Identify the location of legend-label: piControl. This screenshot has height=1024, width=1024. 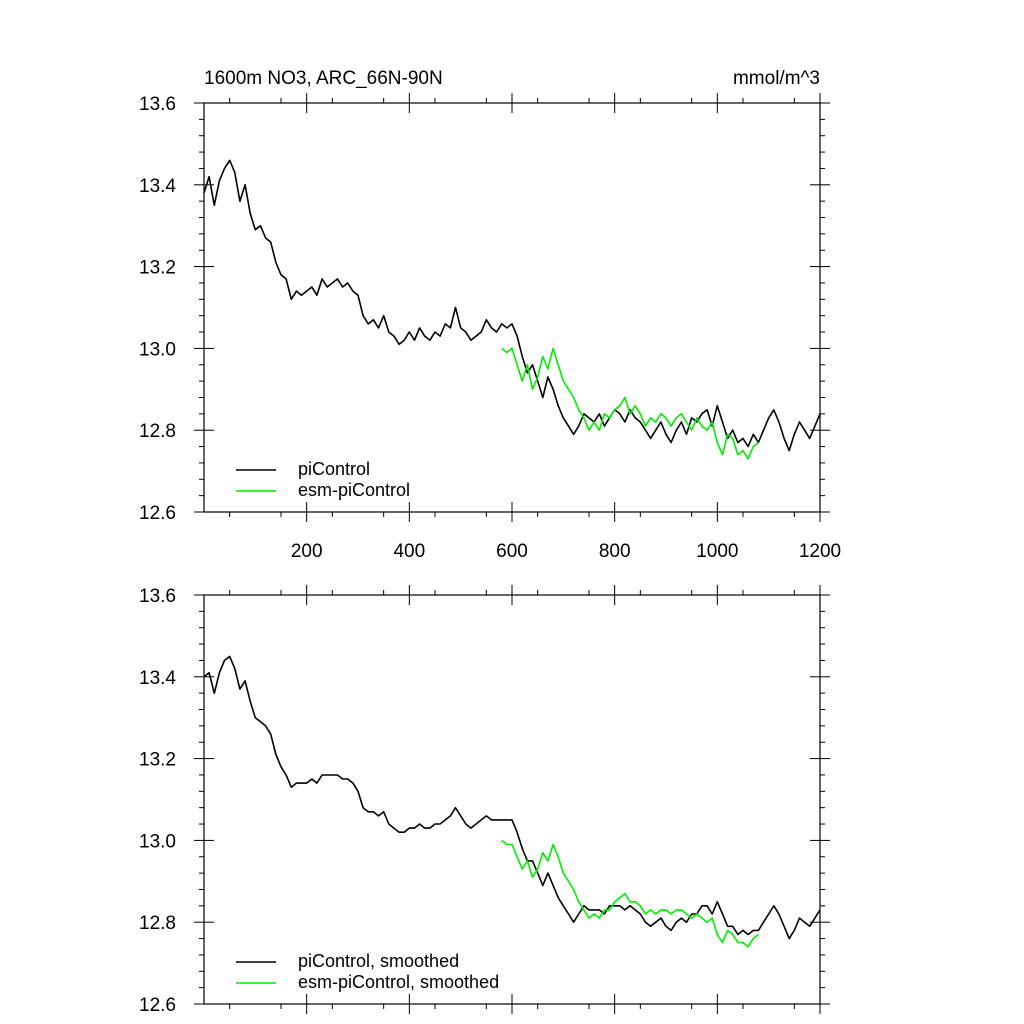
(334, 469).